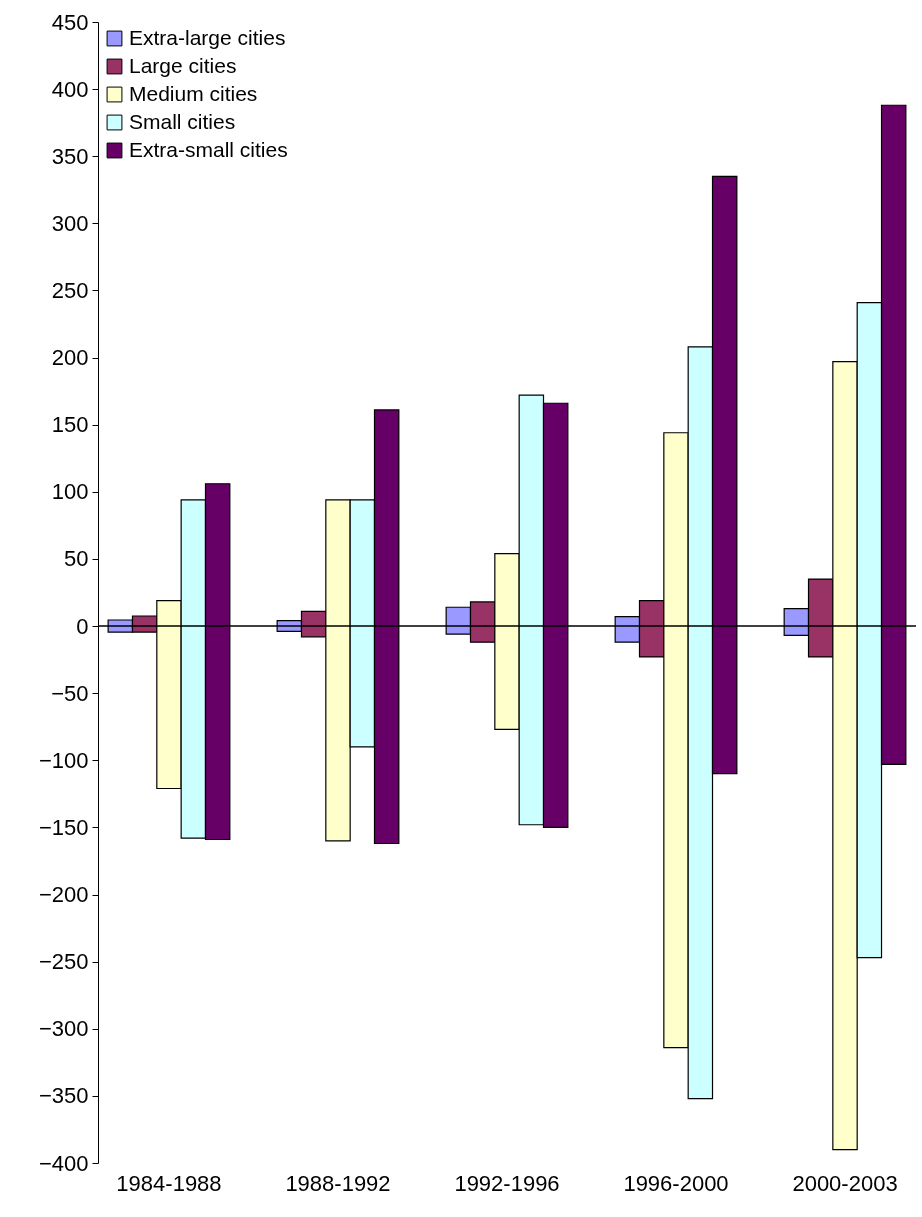  Describe the element at coordinates (70, 223) in the screenshot. I see `y-tick-label: 300` at that location.